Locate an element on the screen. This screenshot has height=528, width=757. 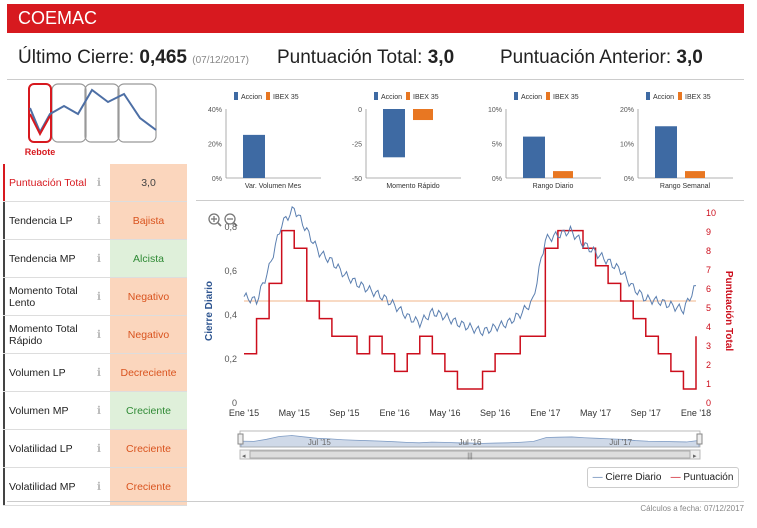
y-tick: 40% is located at coordinates (215, 110).